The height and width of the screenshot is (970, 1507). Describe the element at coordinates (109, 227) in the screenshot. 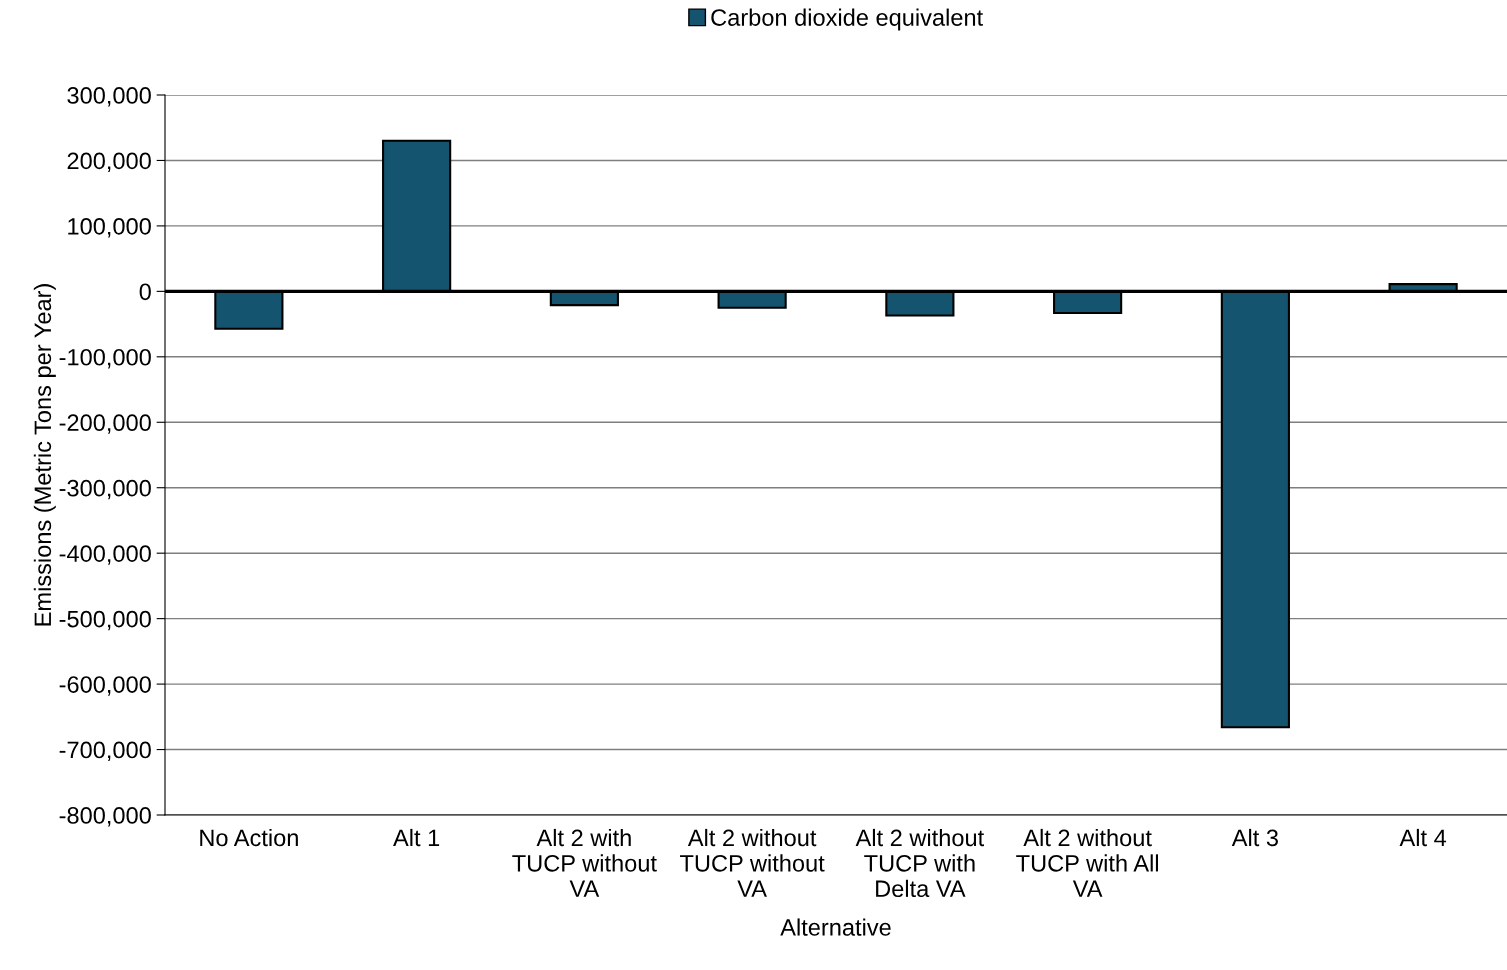

I see `y-tick-label: 100,000` at that location.